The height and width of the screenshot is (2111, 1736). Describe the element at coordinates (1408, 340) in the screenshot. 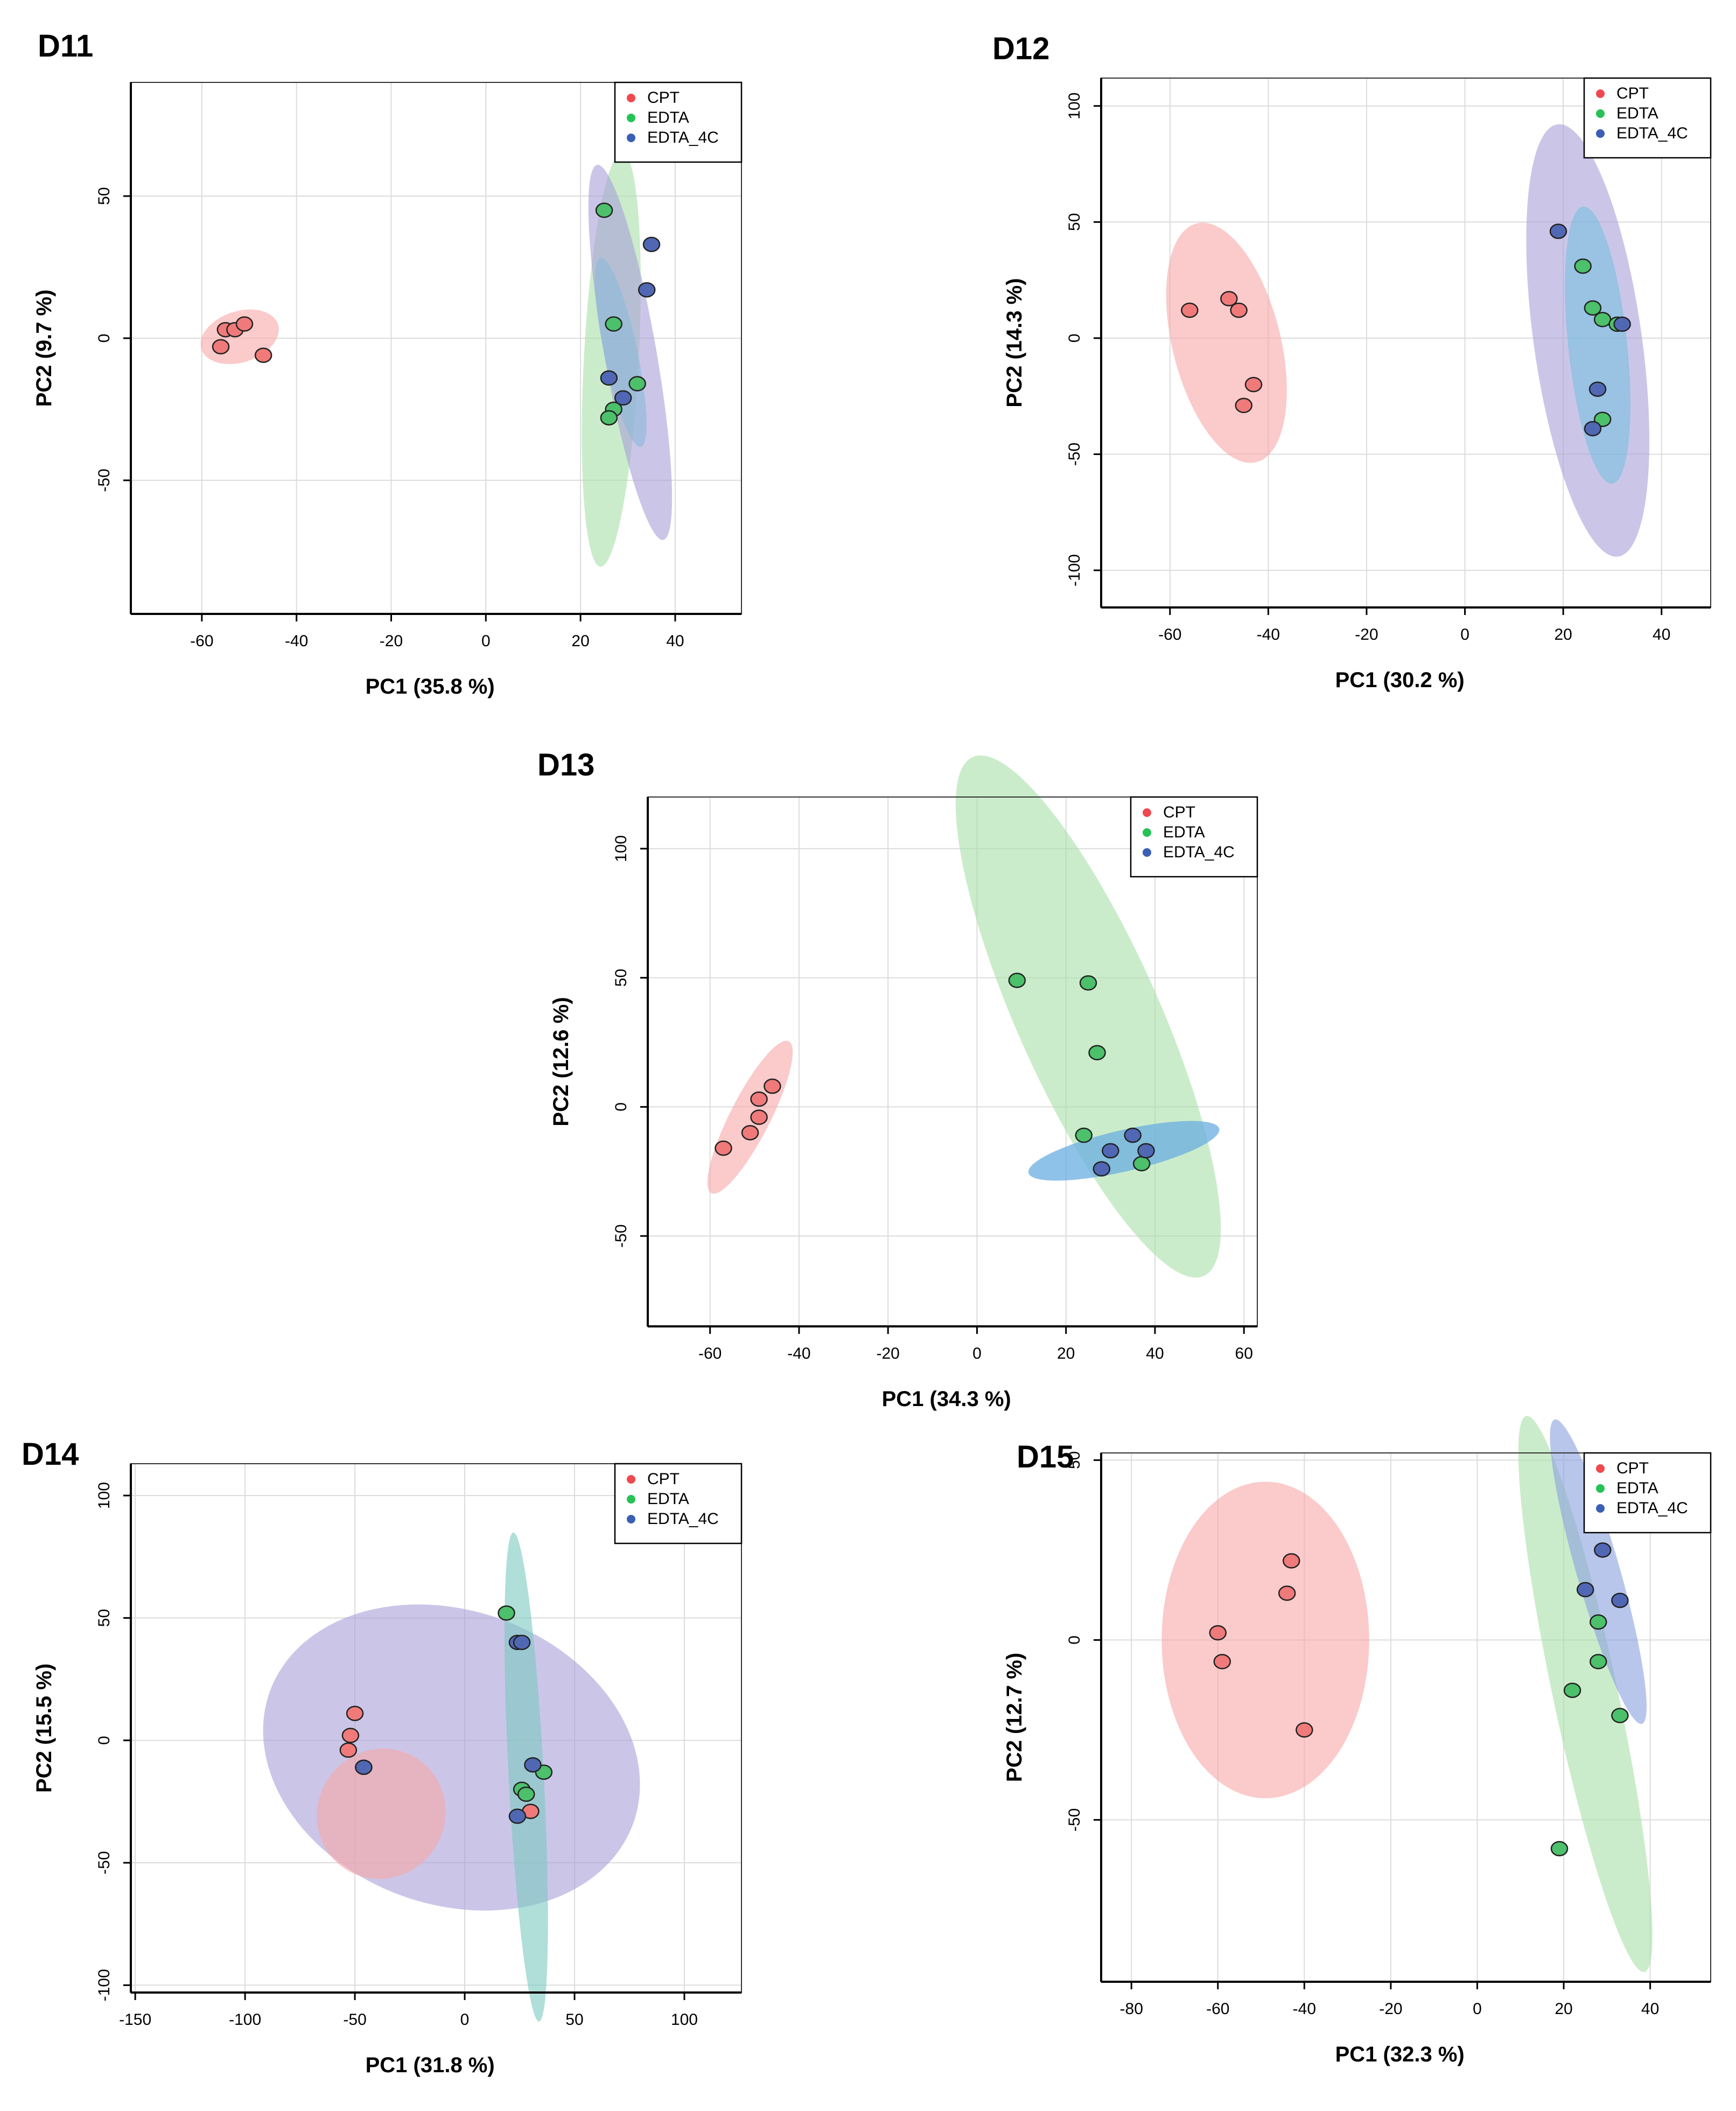

I see `ellipses-d12` at that location.